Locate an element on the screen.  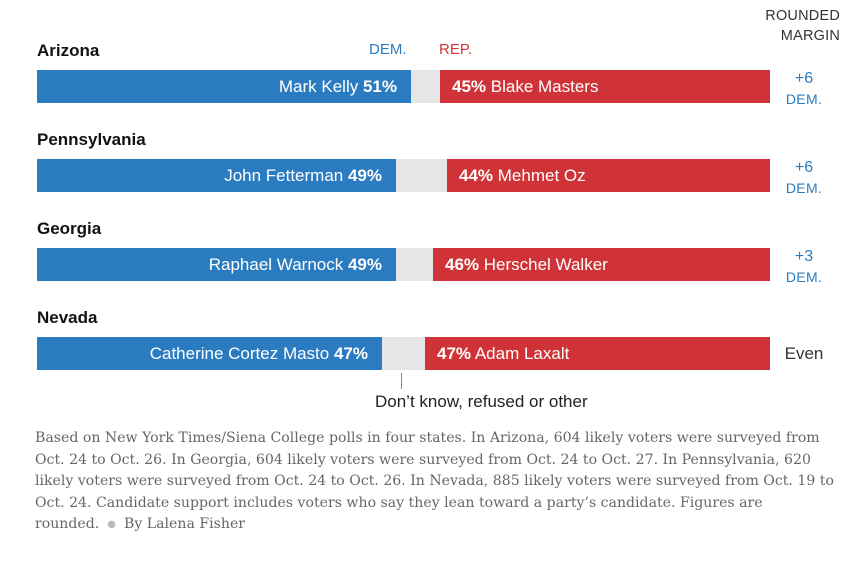
dem-candidate-label: Raphael Warnock 49% is located at coordinates (216, 264).